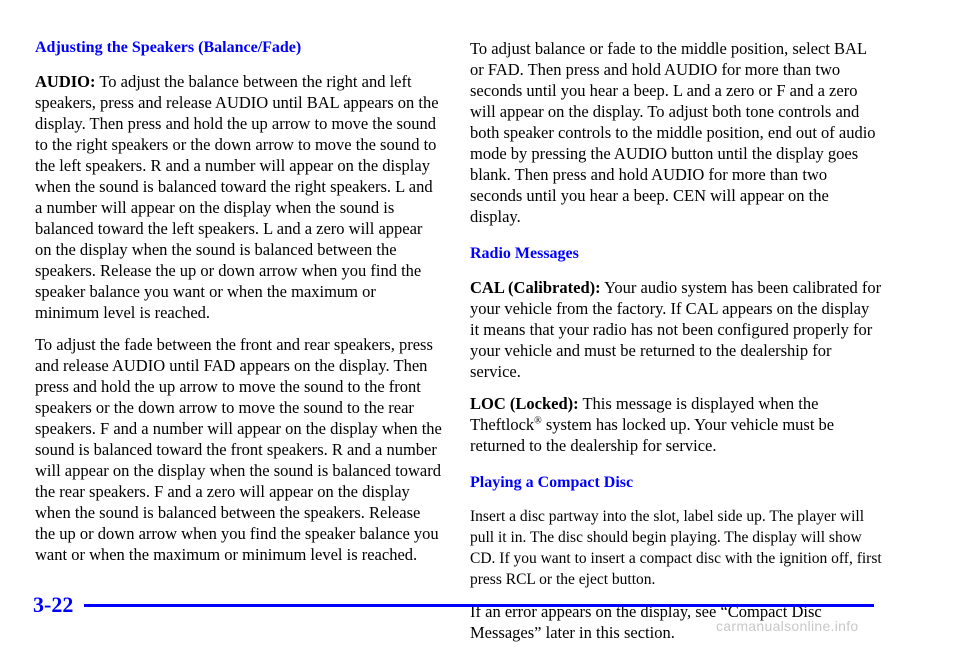 The width and height of the screenshot is (960, 654). Describe the element at coordinates (479, 605) in the screenshot. I see `footer-rule` at that location.